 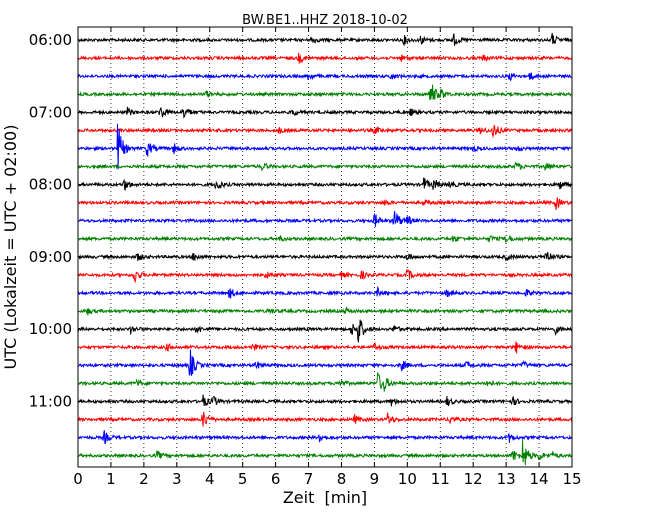 What do you see at coordinates (50, 329) in the screenshot?
I see `y-tick-label: 10:00` at bounding box center [50, 329].